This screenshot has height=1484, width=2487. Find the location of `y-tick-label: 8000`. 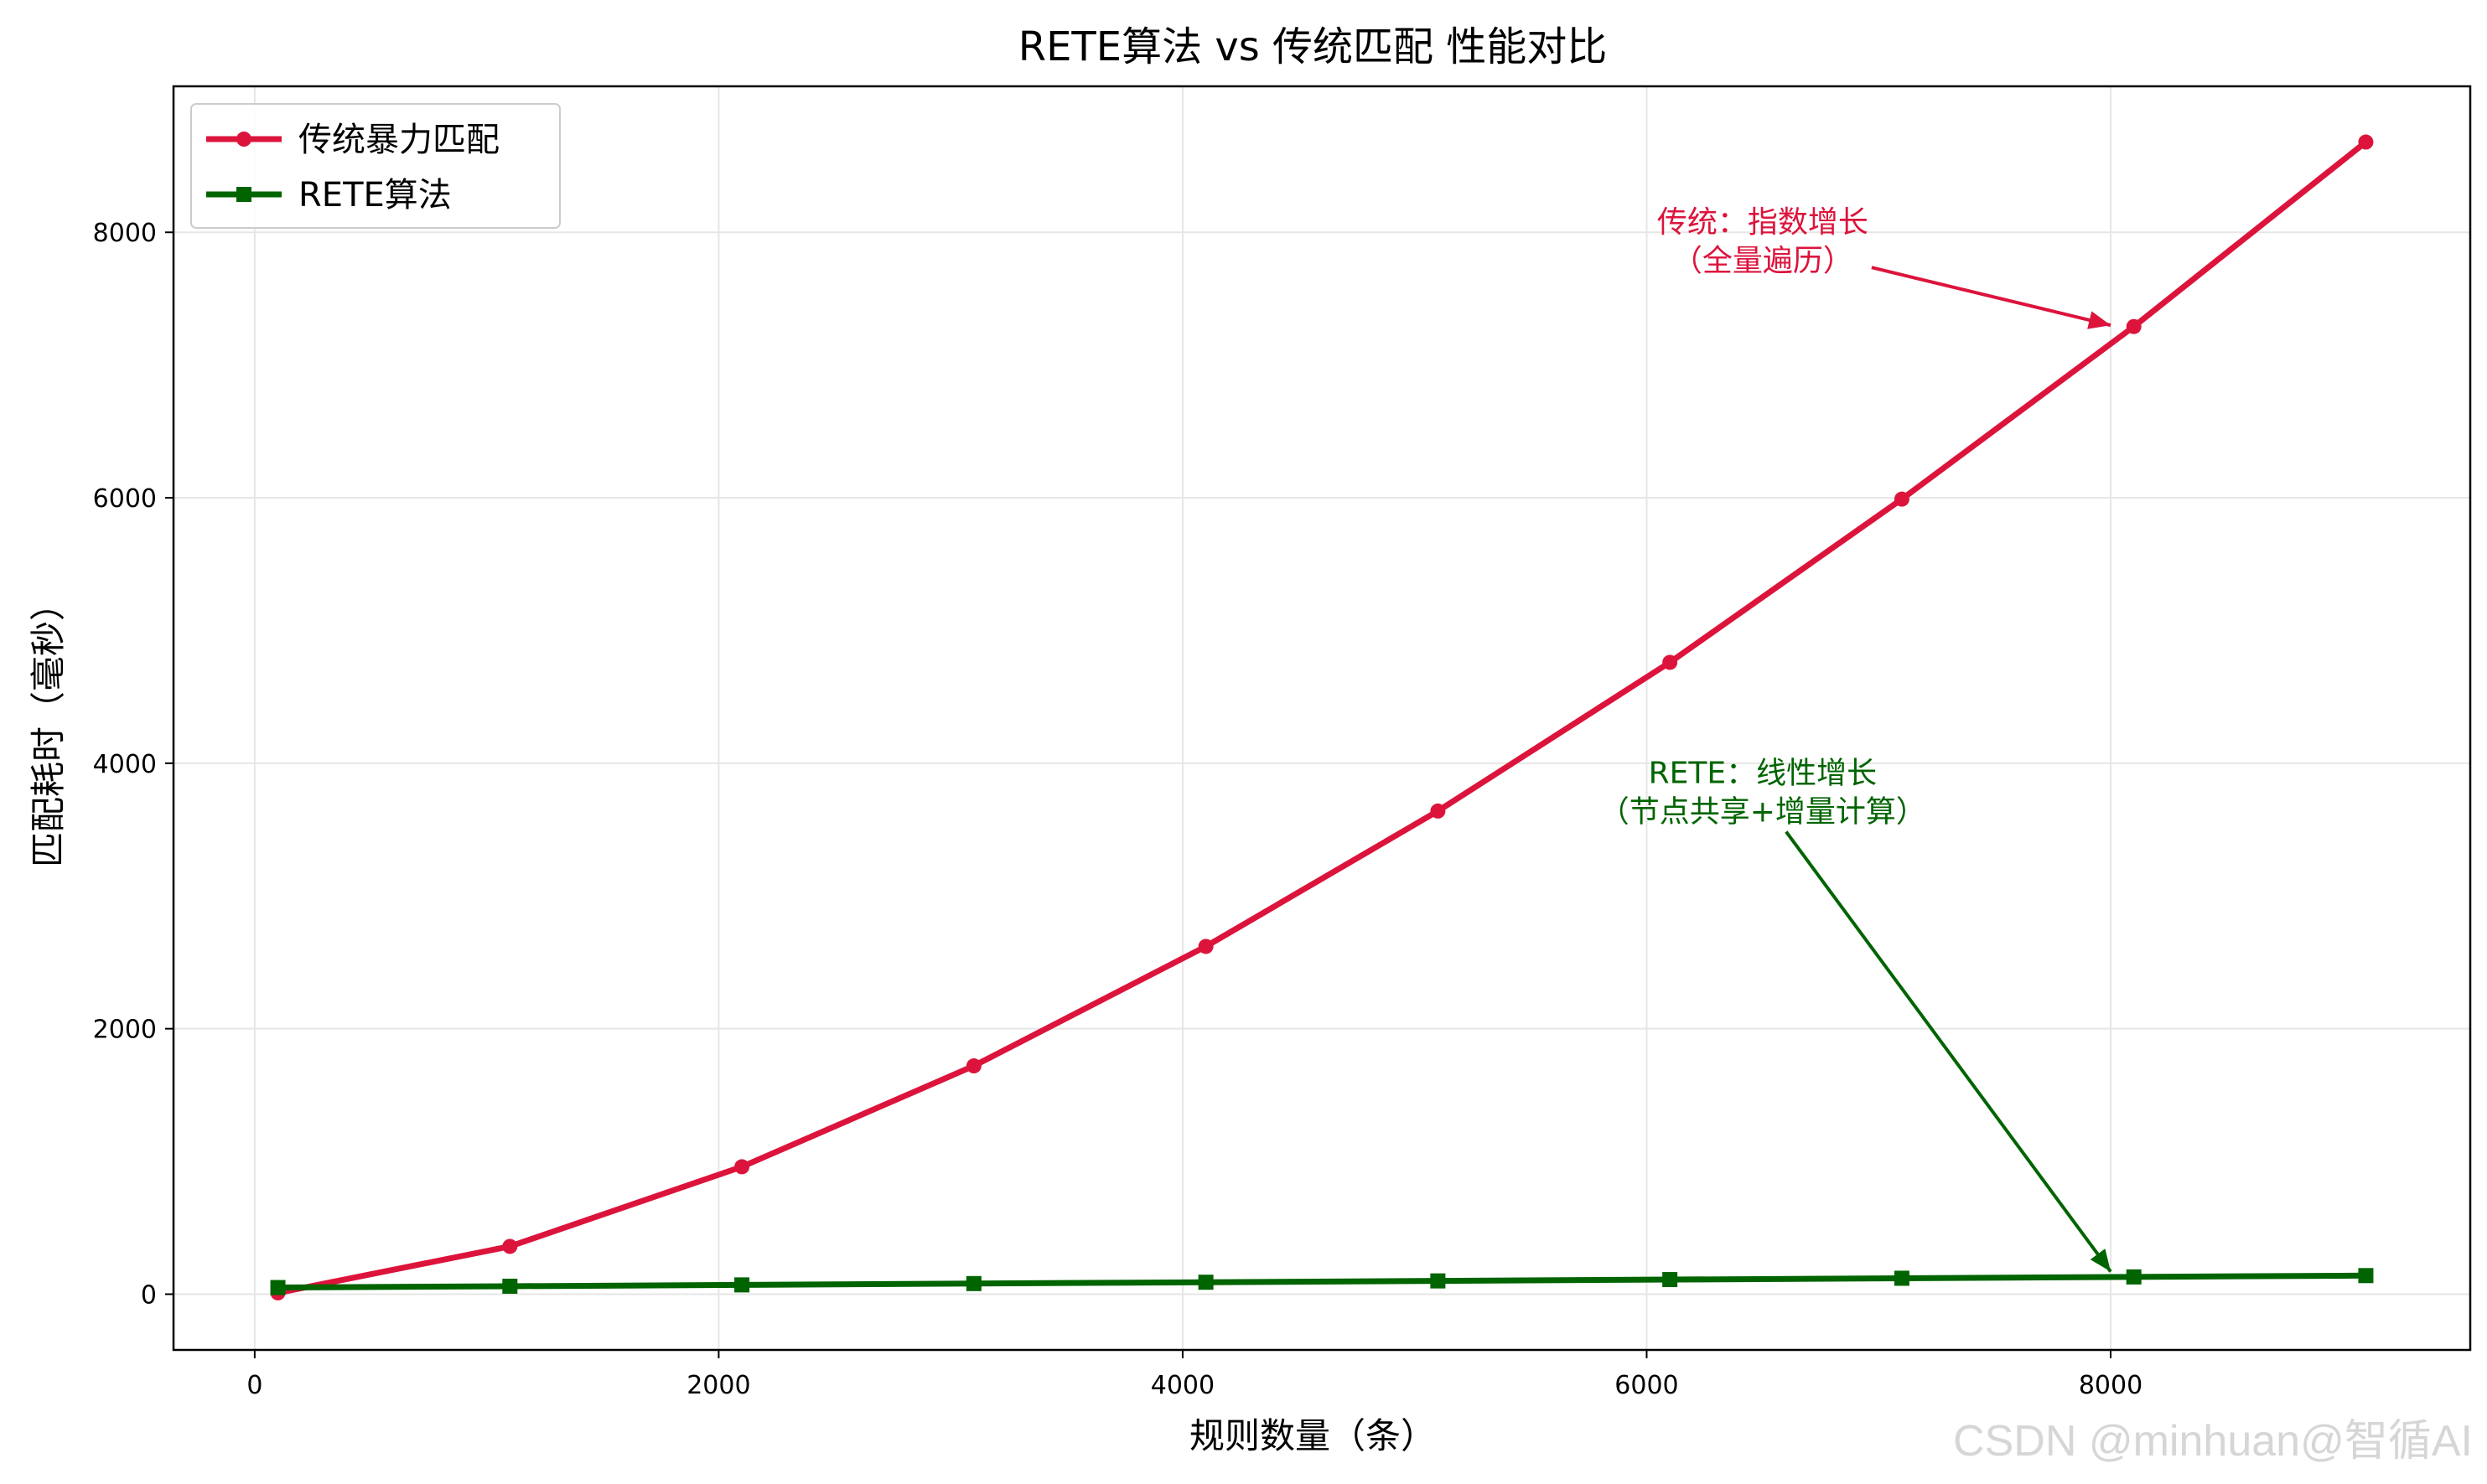

y-tick-label: 8000 is located at coordinates (125, 233).